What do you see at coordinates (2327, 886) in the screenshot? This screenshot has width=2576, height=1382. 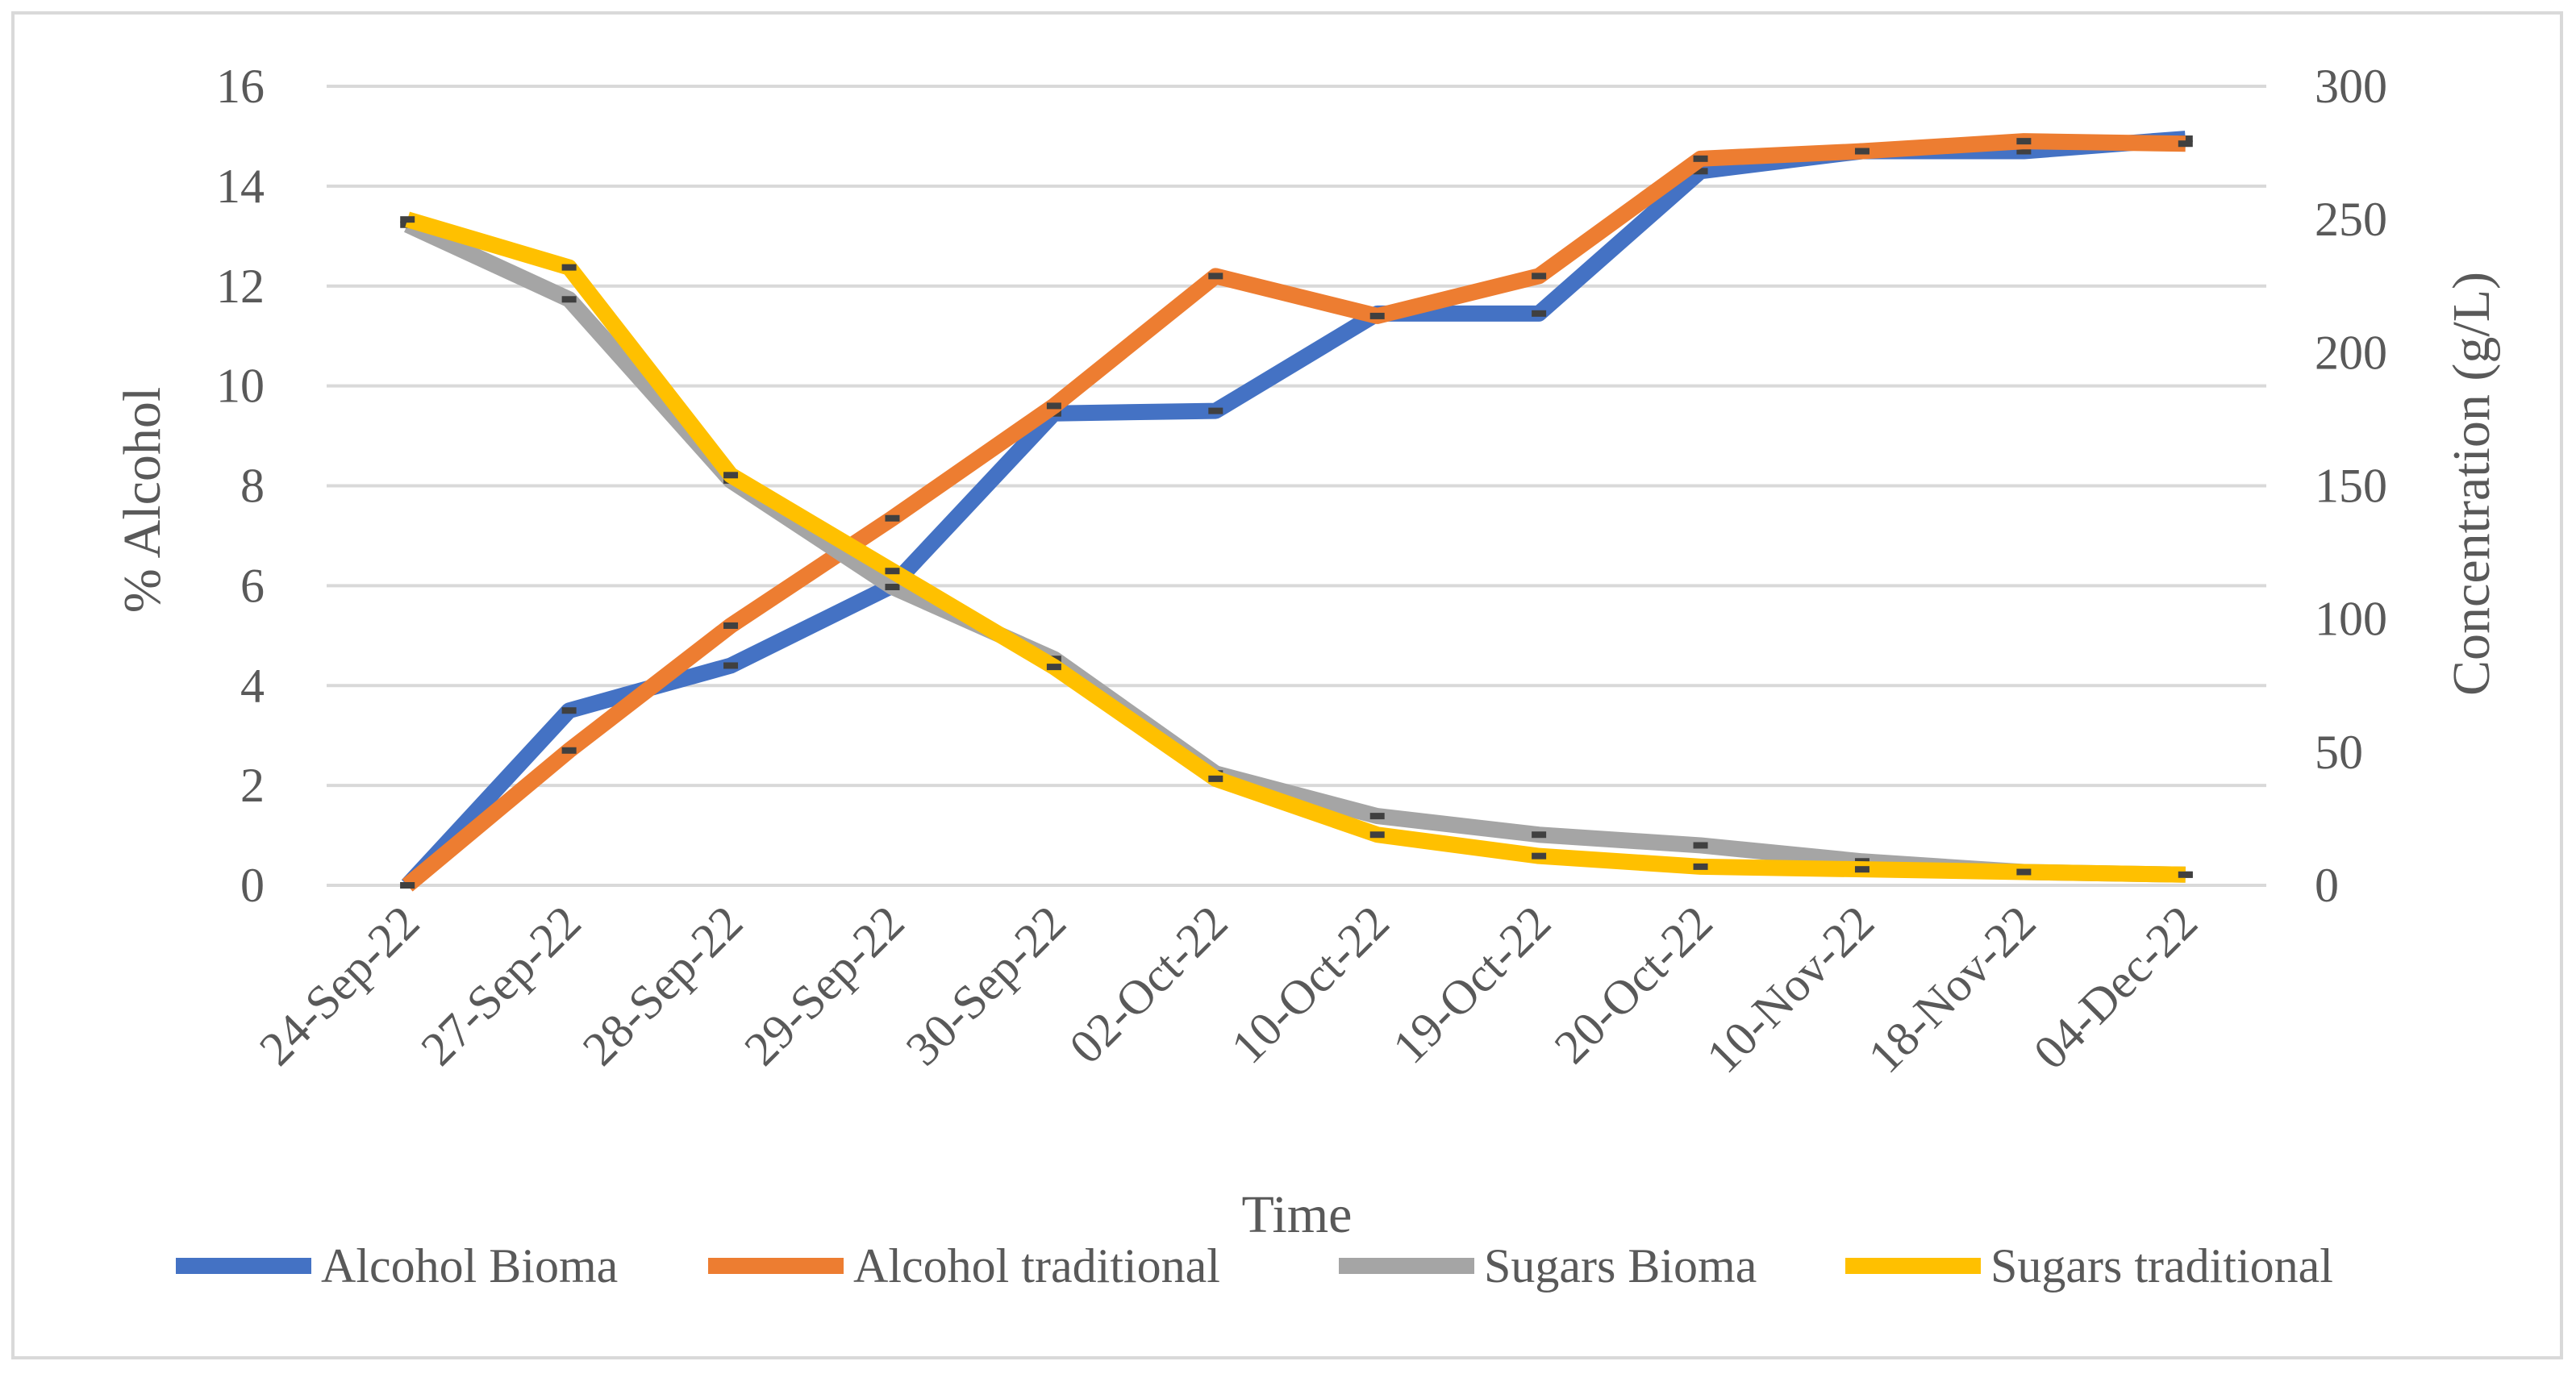 I see `right-tick-label: 0` at bounding box center [2327, 886].